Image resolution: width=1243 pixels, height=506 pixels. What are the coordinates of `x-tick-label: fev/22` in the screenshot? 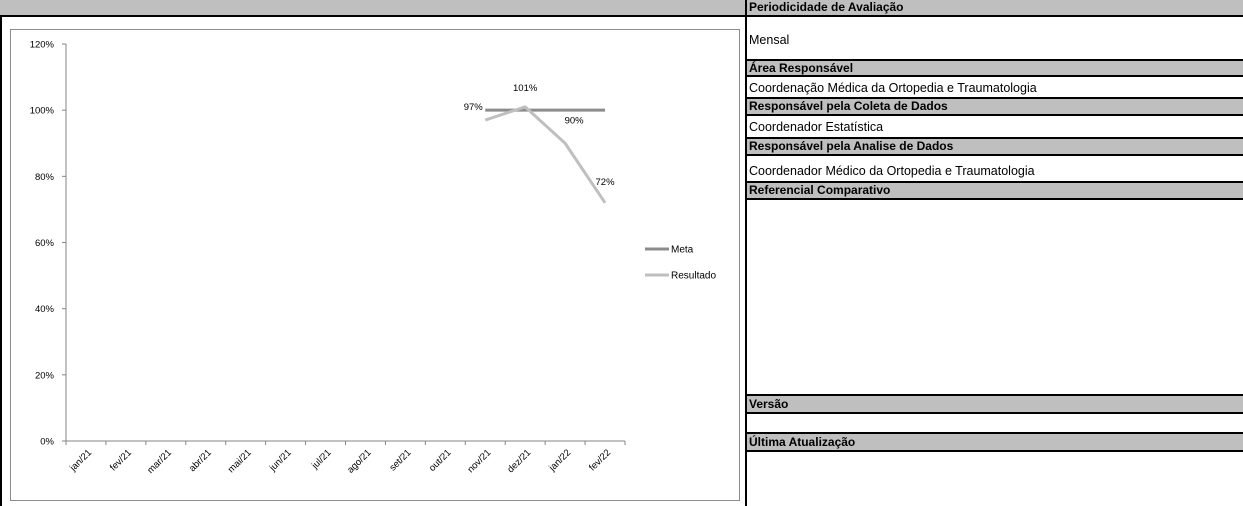 It's located at (600, 460).